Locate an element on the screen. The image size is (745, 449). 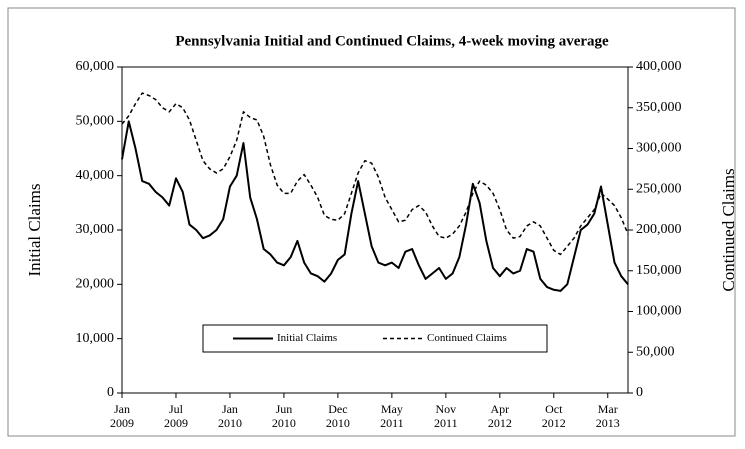
x-tick-label: Apr 2012 is located at coordinates (499, 416).